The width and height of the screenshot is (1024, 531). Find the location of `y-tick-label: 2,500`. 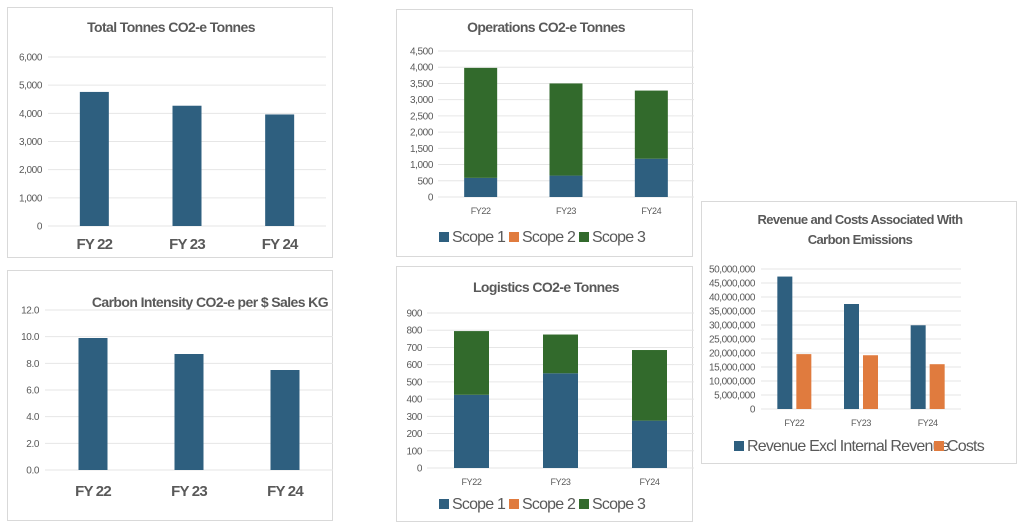

y-tick-label: 2,500 is located at coordinates (422, 116).